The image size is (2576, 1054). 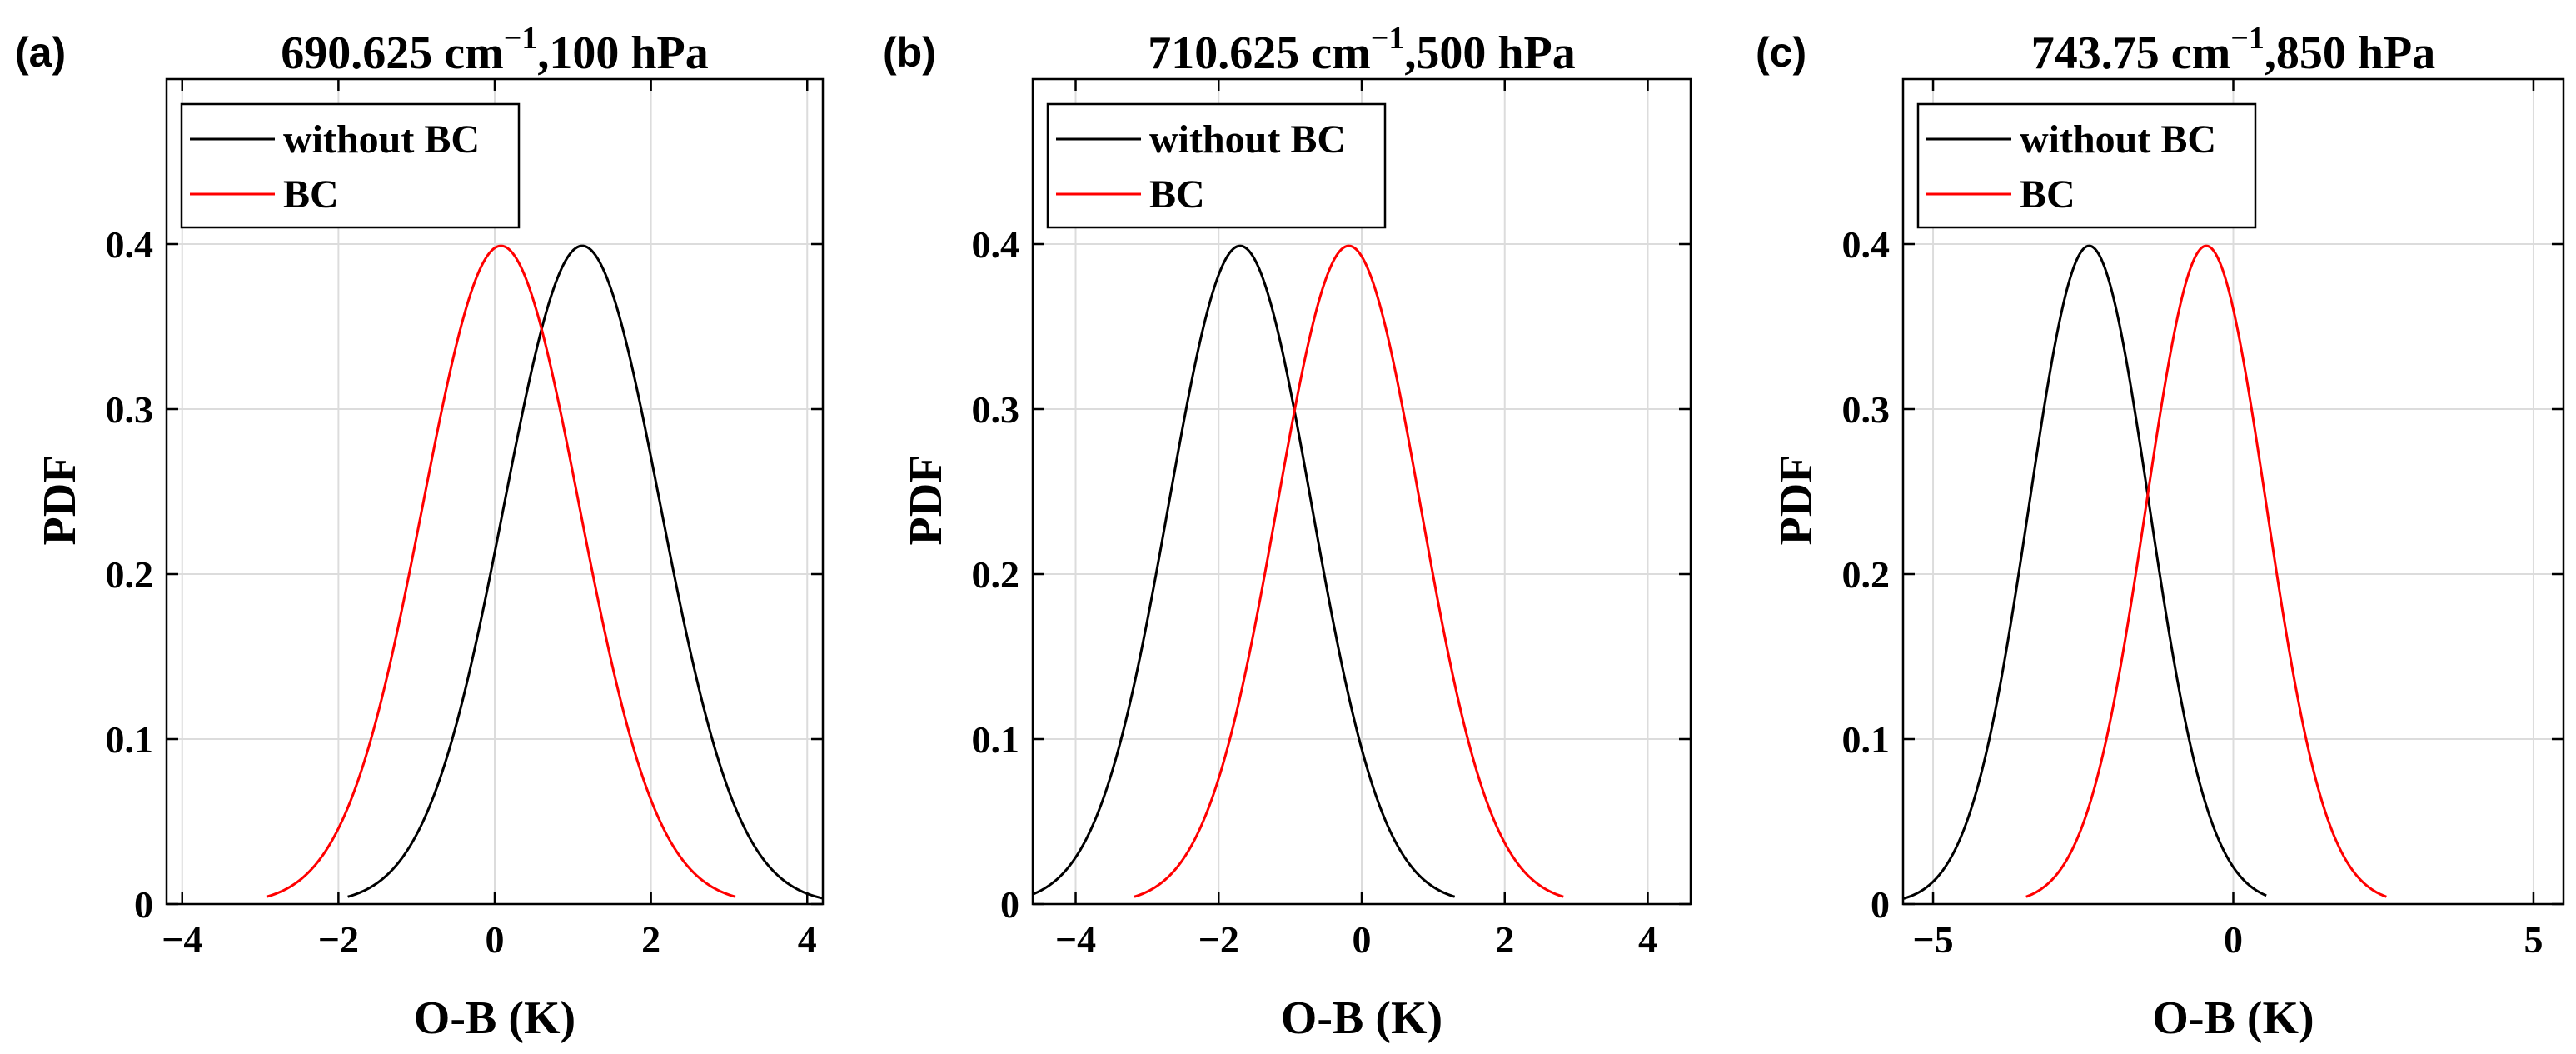 What do you see at coordinates (2350, 53) in the screenshot?
I see `title-rest: ,850 hPa` at bounding box center [2350, 53].